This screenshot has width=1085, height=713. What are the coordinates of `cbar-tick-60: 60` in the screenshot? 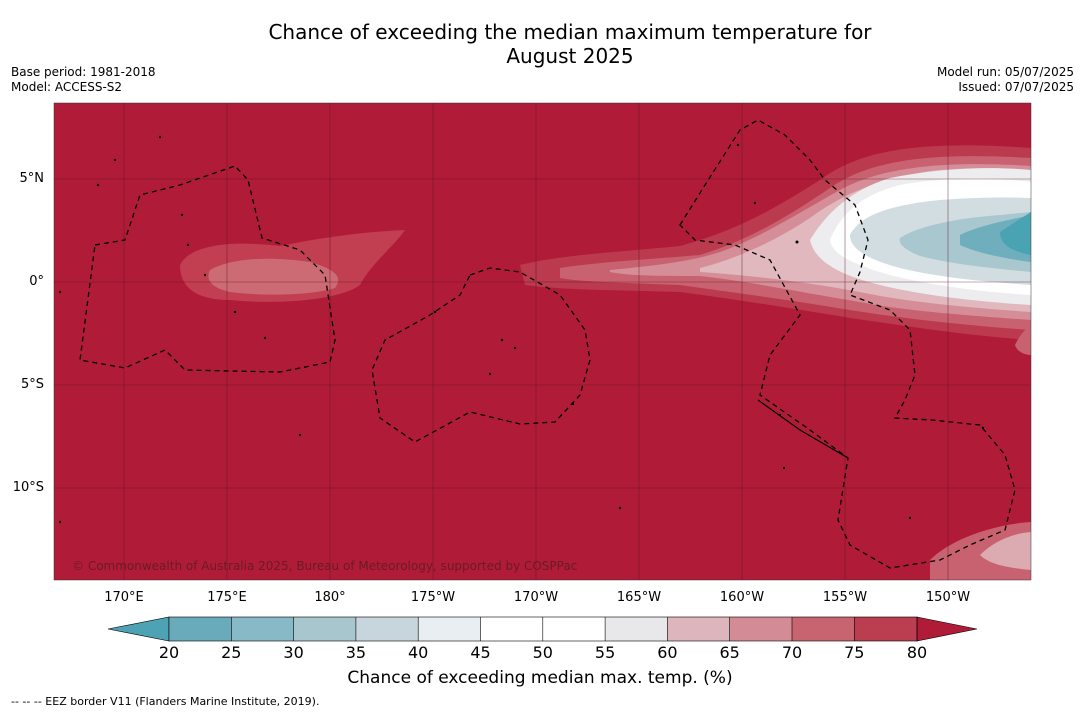 It's located at (667, 652).